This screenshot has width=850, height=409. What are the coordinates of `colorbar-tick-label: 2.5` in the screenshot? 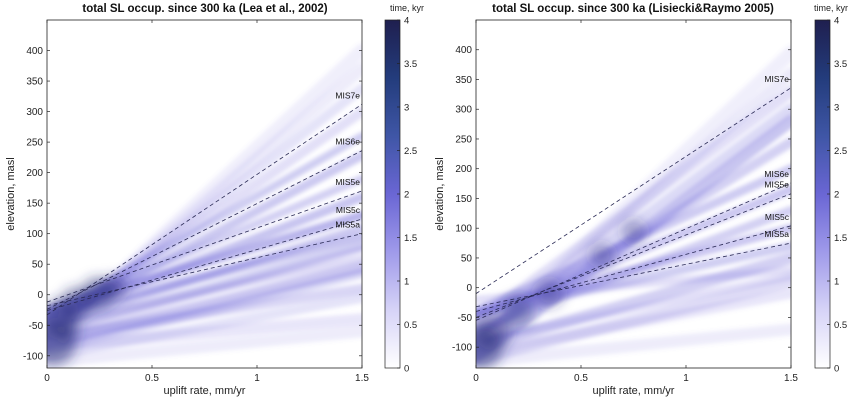 It's located at (410, 151).